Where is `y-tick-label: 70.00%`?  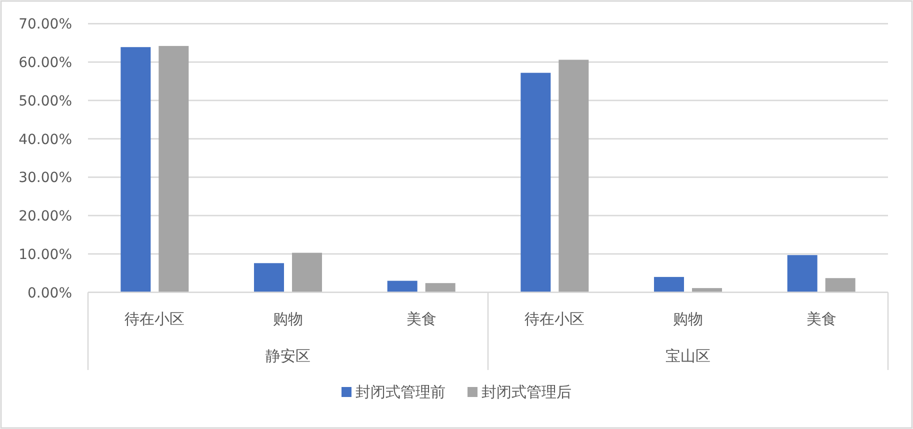
y-tick-label: 70.00% is located at coordinates (45, 24).